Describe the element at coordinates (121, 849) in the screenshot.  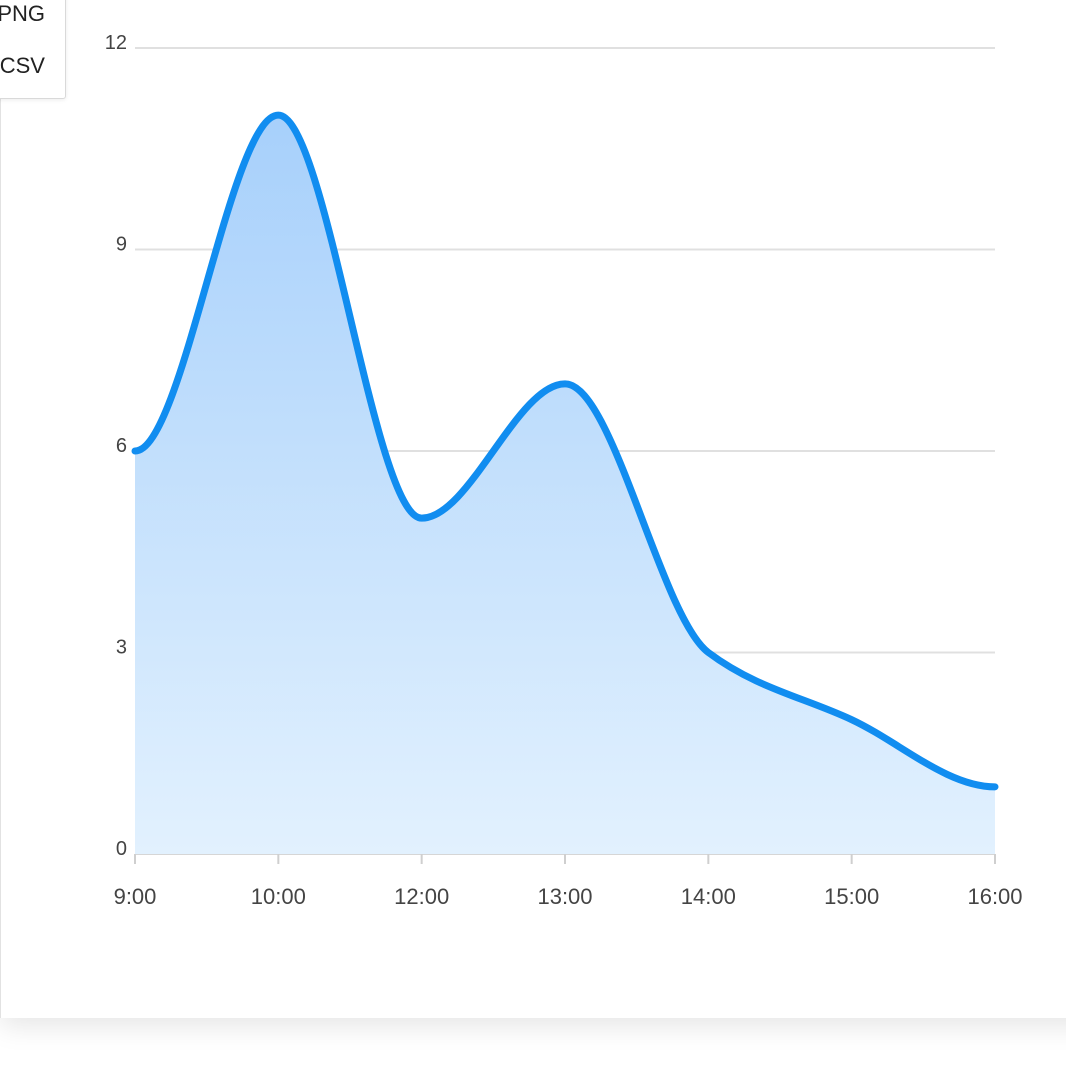
I see `y-tick-label: 0` at that location.